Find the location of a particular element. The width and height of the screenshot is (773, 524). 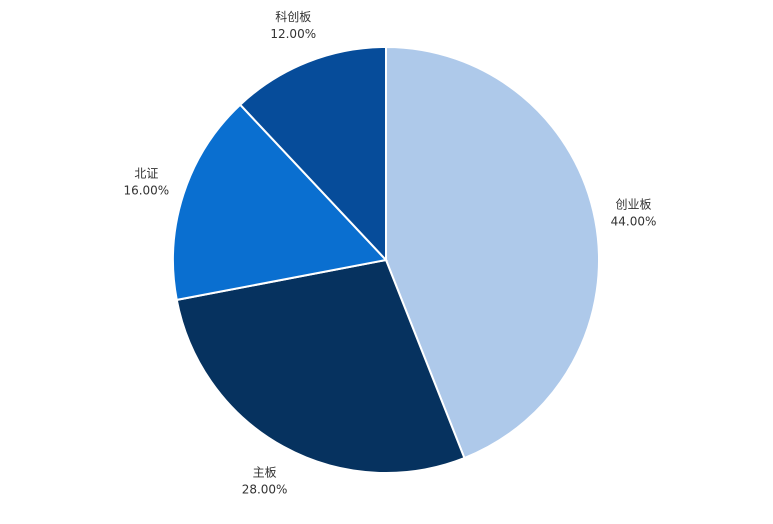

slice-value-label: 12.00% is located at coordinates (293, 34).